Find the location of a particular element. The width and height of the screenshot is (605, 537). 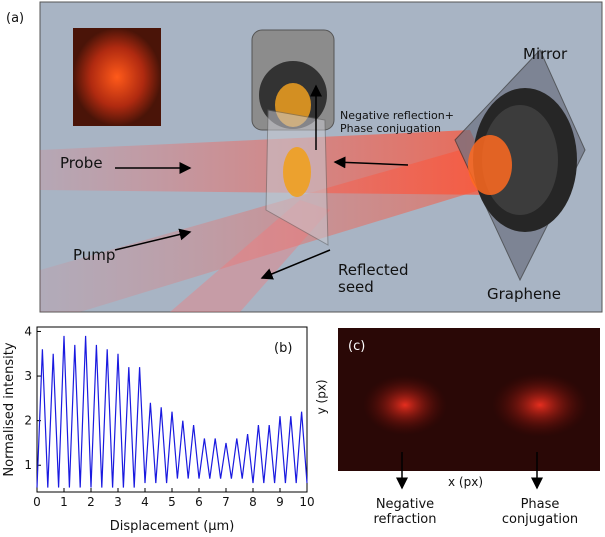

negative-reflection-label: Negative reflection+ Phase conjugation is located at coordinates (397, 122).